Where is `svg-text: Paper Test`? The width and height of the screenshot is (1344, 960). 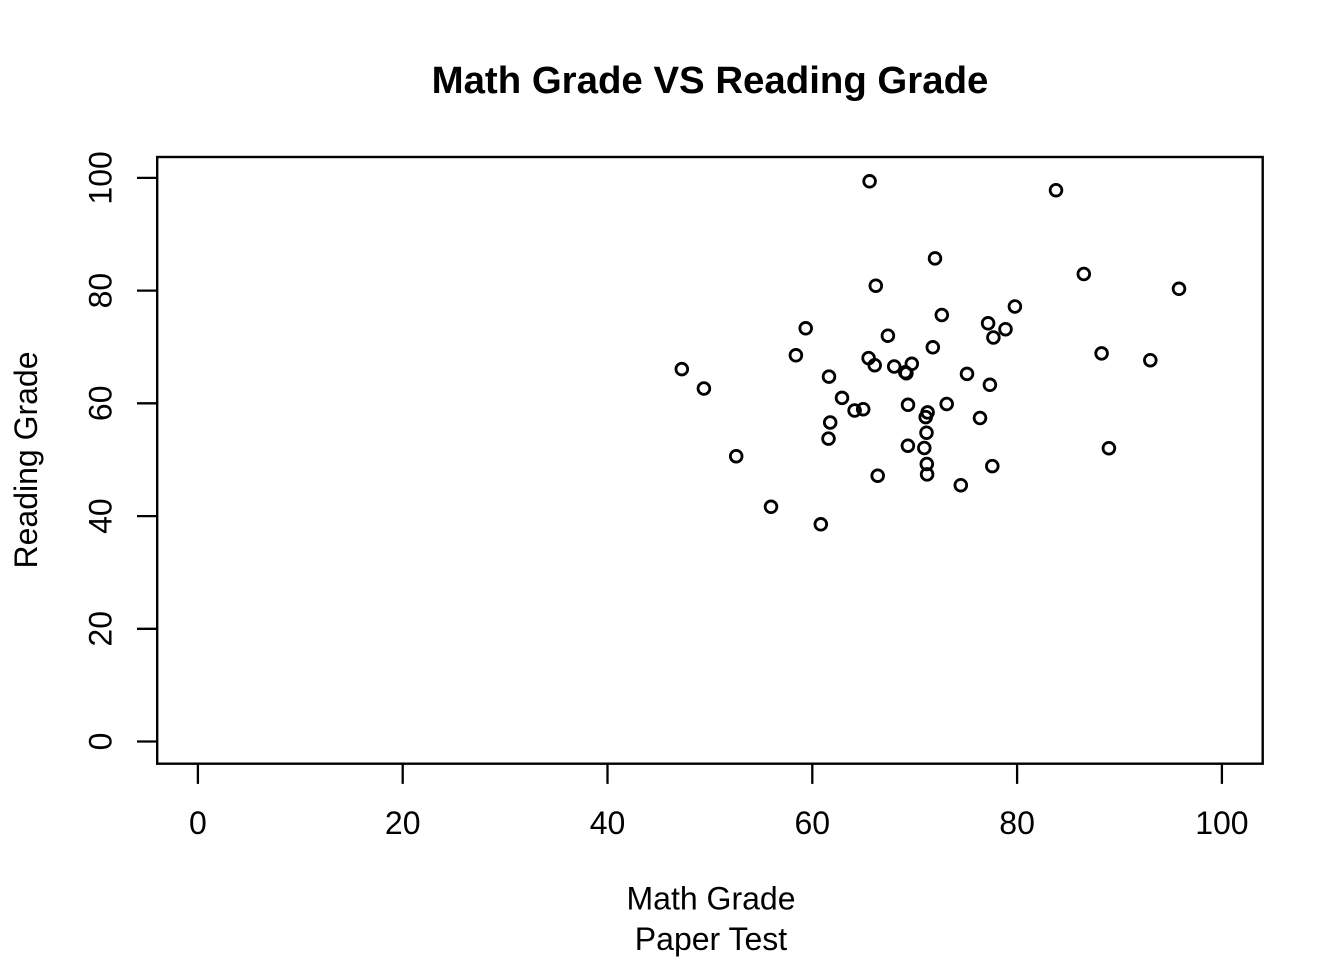
svg-text: Paper Test is located at coordinates (711, 939).